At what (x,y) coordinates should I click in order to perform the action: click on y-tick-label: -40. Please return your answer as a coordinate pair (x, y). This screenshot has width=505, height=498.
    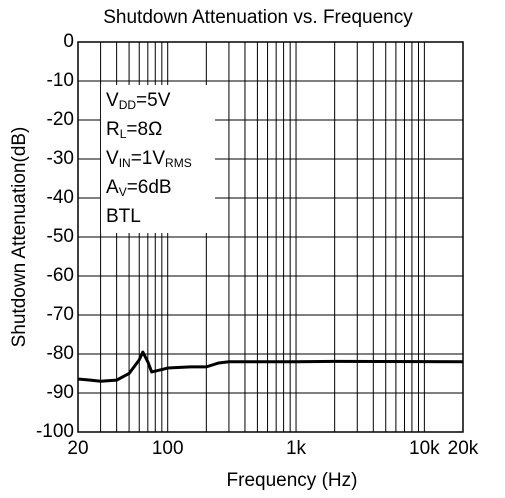
    Looking at the image, I should click on (60, 197).